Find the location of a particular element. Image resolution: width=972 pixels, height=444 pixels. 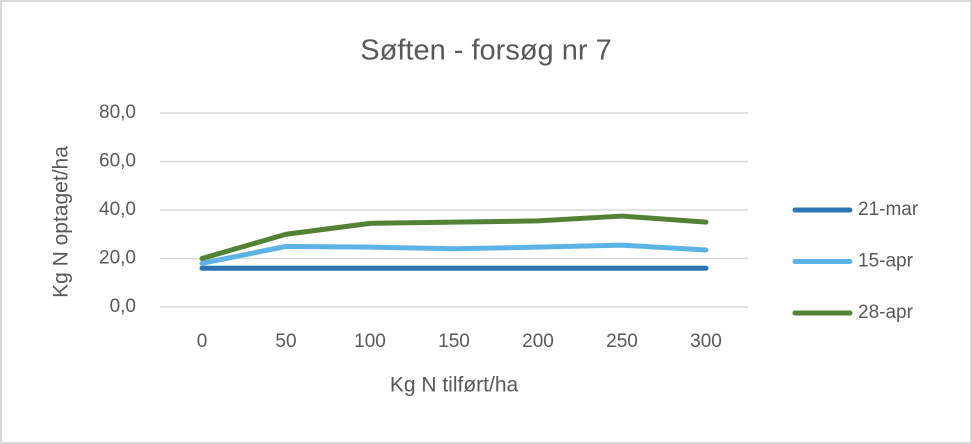

legend-label: 21-mar is located at coordinates (888, 209).